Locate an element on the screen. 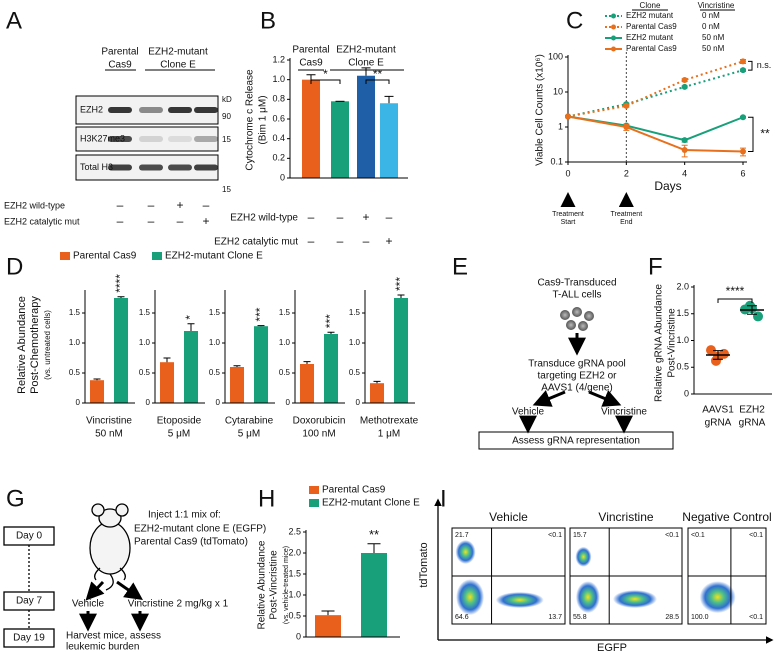 The height and width of the screenshot is (653, 777). y-tick-label: 0.5 is located at coordinates (355, 372).